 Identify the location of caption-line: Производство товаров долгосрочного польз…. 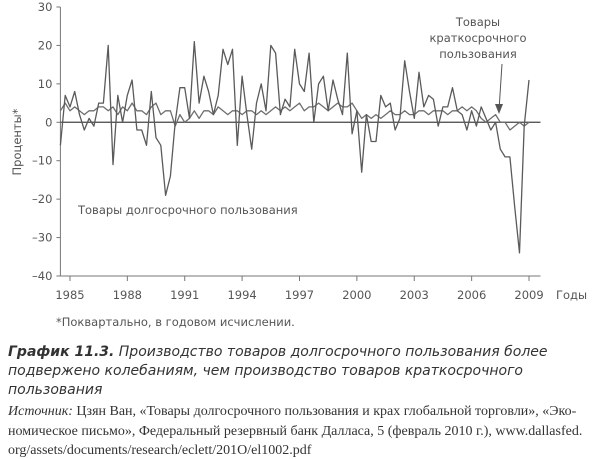
(330, 352).